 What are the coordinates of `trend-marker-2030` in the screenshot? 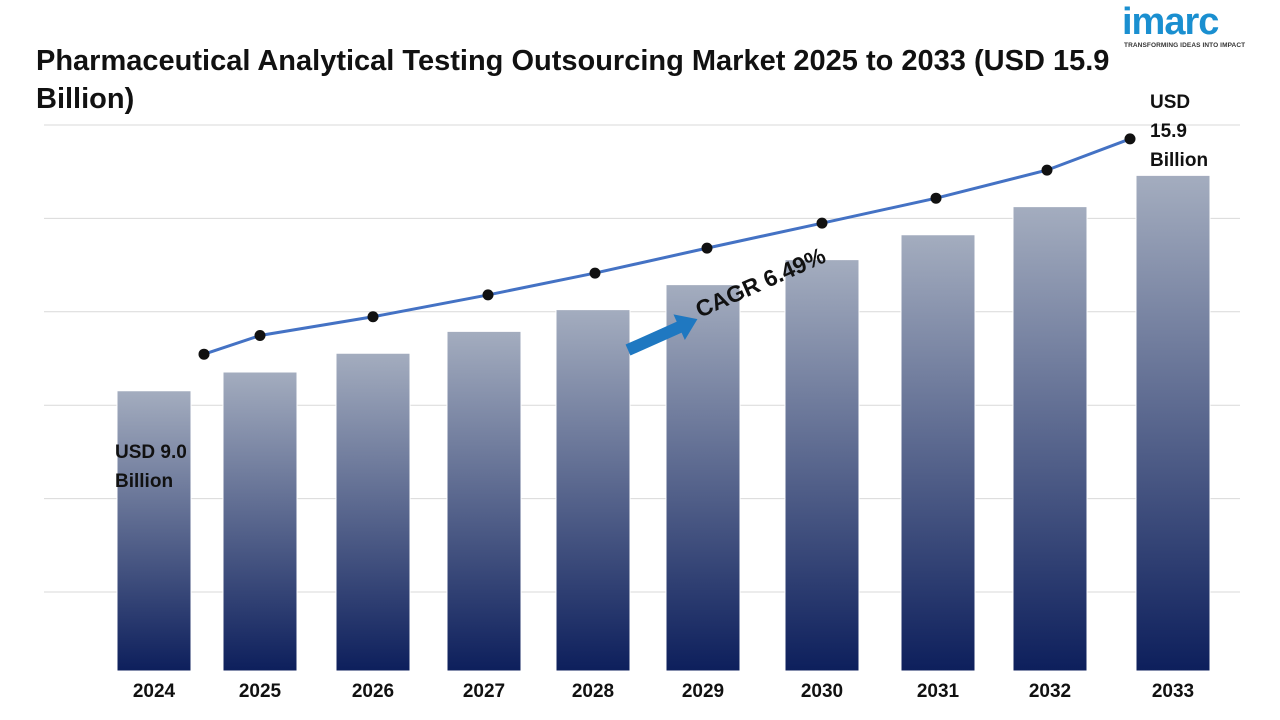 It's located at (822, 223).